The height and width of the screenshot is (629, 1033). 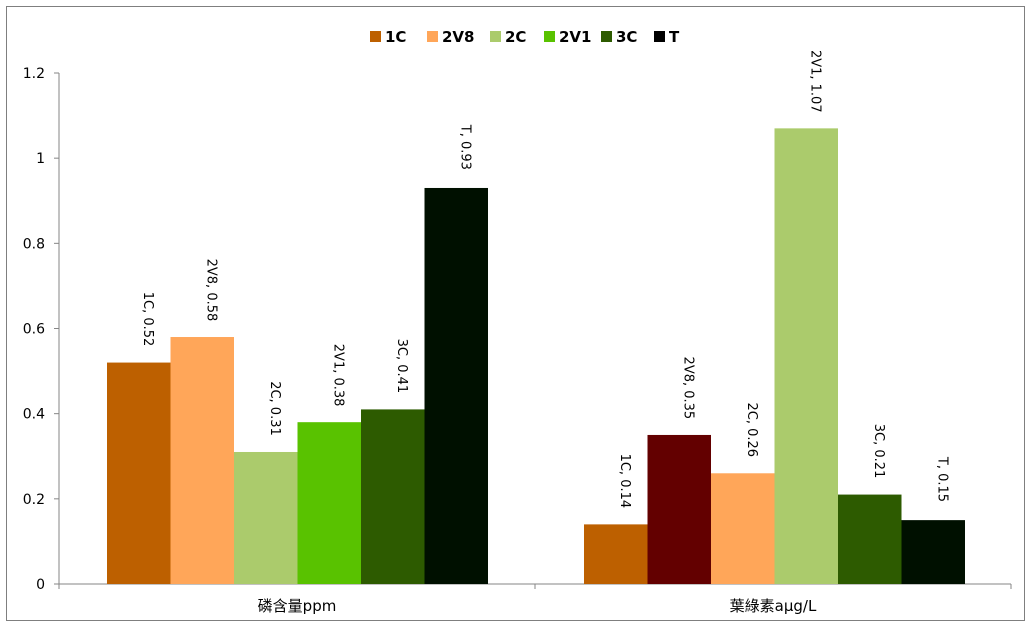 What do you see at coordinates (575, 37) in the screenshot?
I see `legend-label: 2V1` at bounding box center [575, 37].